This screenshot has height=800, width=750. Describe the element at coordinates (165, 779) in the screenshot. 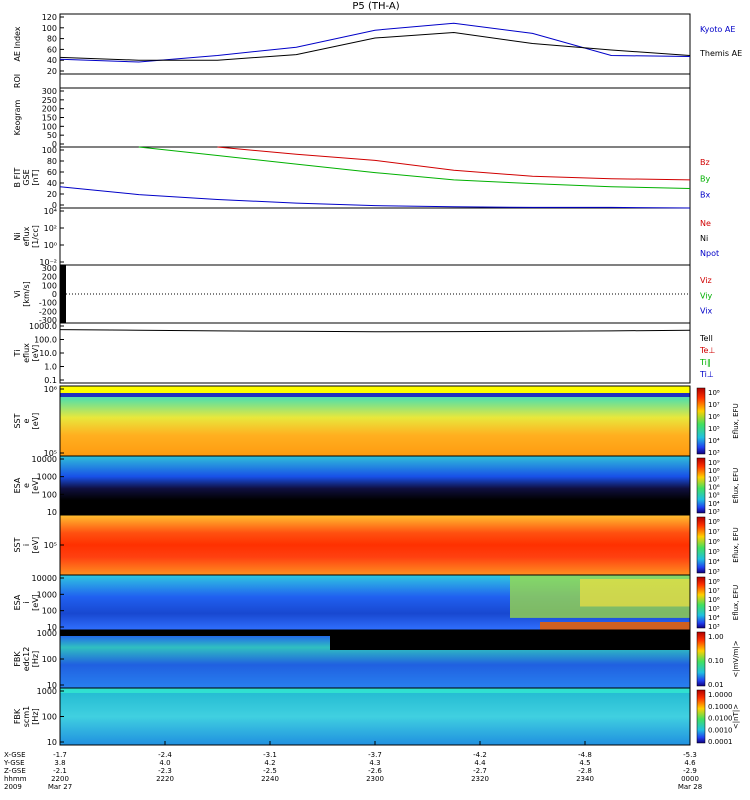

I see `x-tick-label: 2220` at that location.